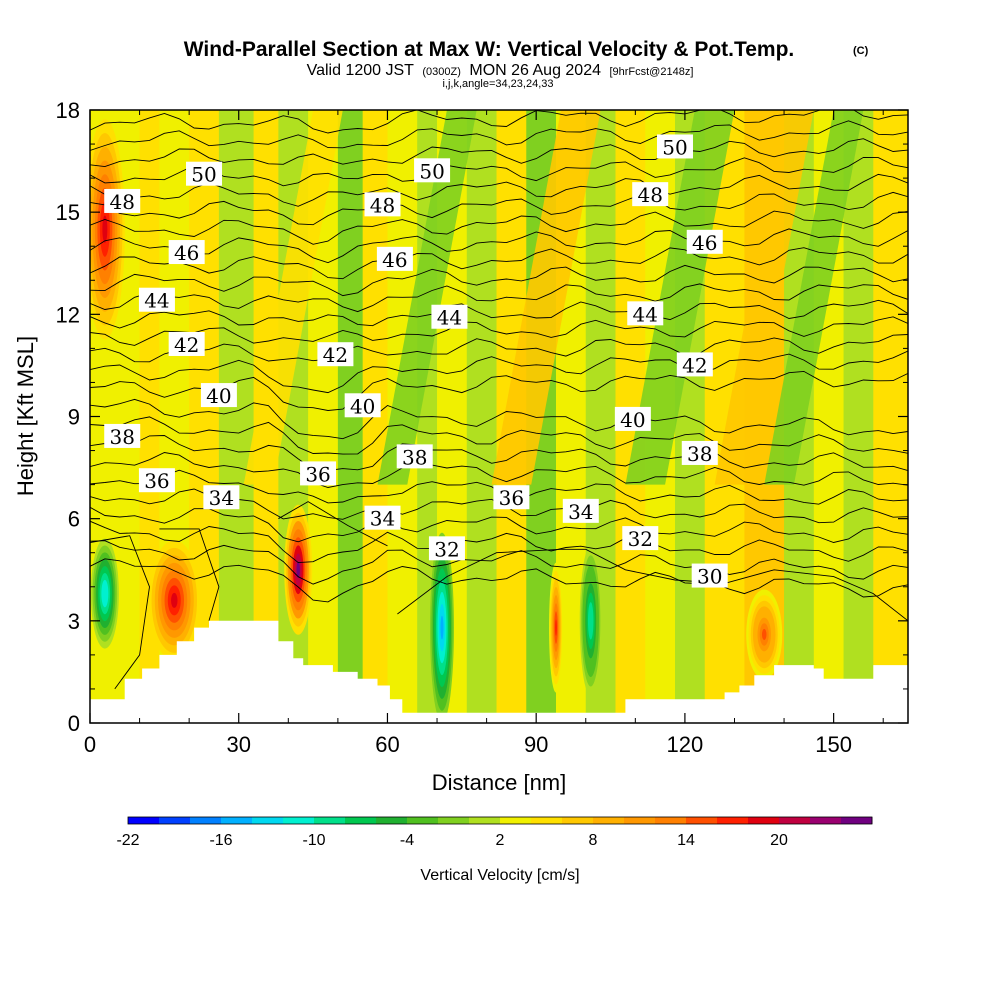 Image resolution: width=1000 pixels, height=1000 pixels. Describe the element at coordinates (74, 417) in the screenshot. I see `y-tick-label: 9` at that location.